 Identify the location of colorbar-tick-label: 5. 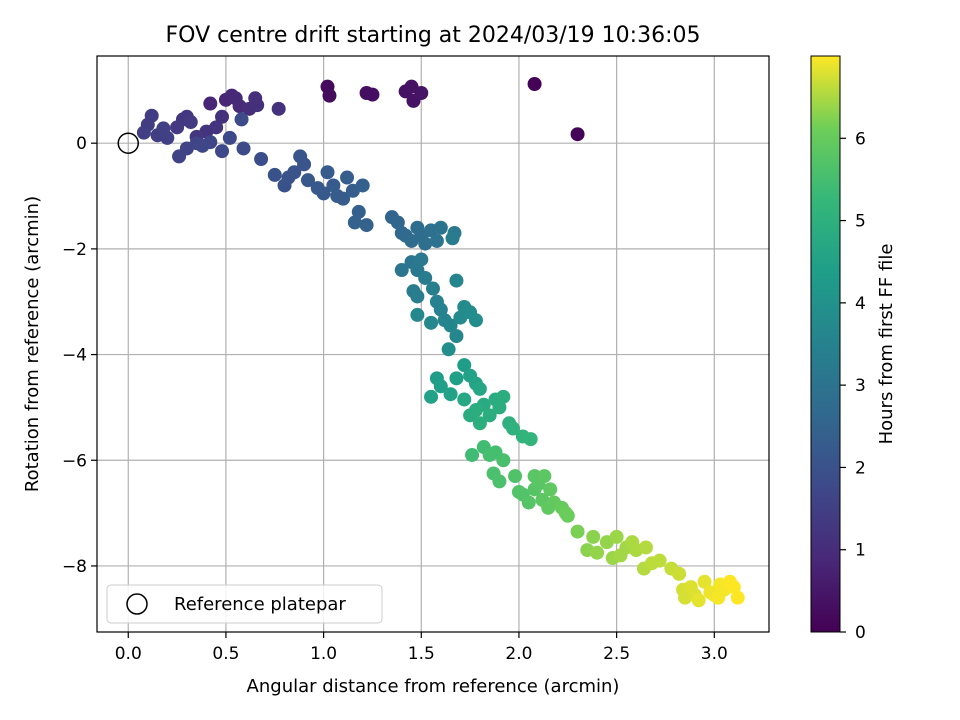
(860, 222).